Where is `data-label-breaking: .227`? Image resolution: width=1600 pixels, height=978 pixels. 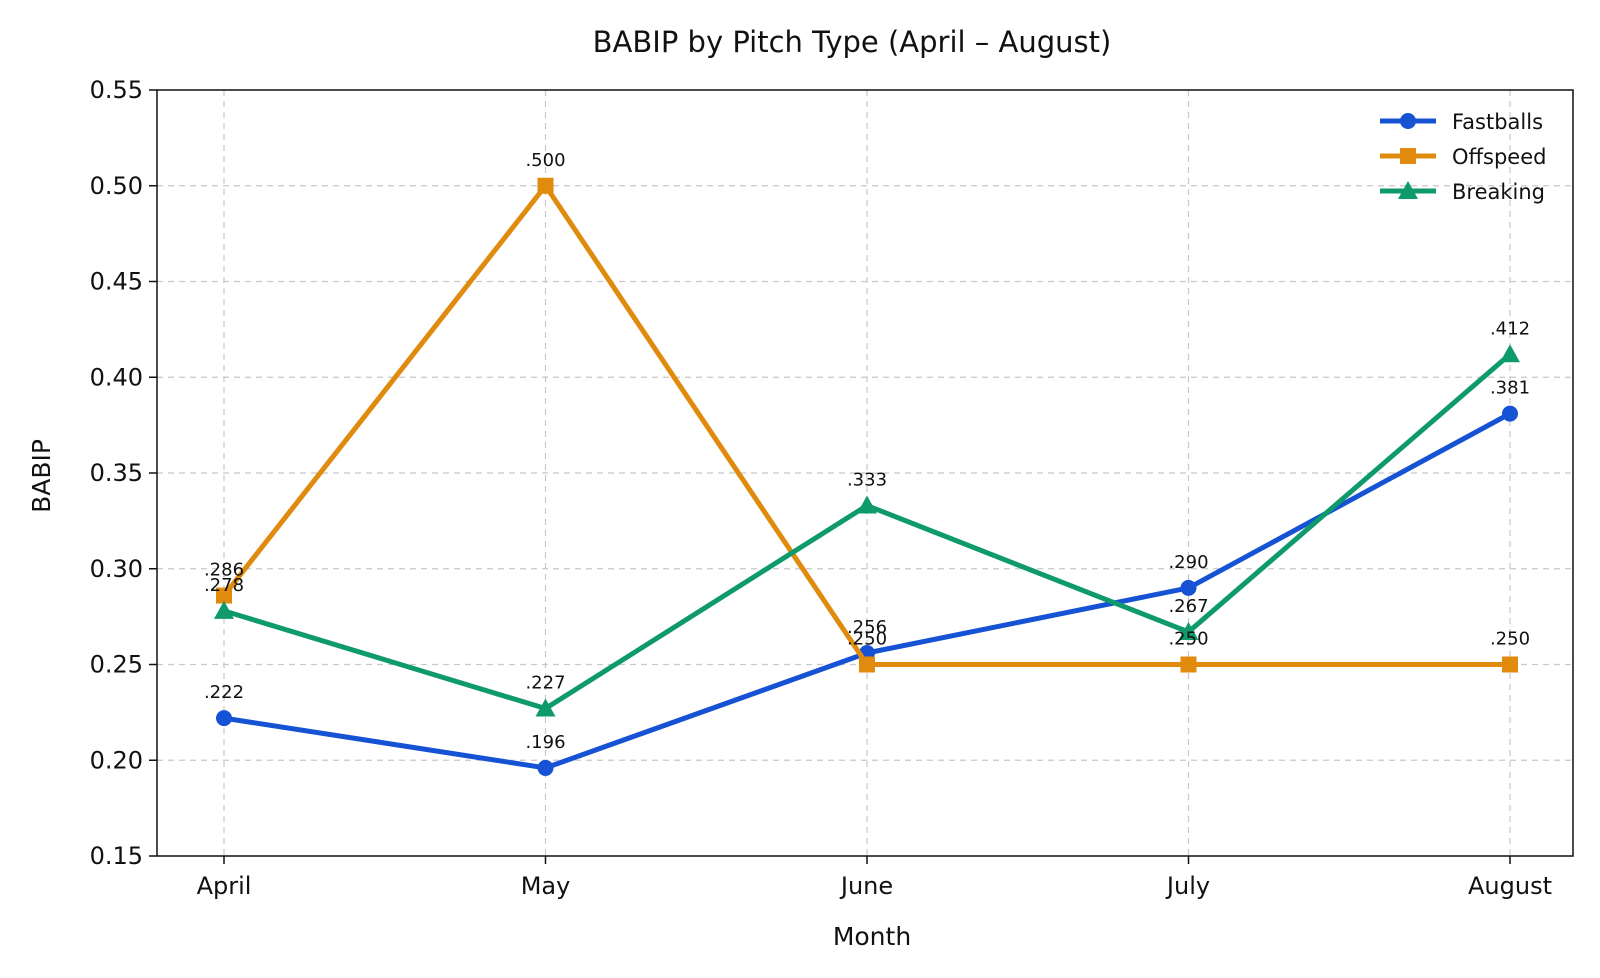
data-label-breaking: .227 is located at coordinates (545, 683).